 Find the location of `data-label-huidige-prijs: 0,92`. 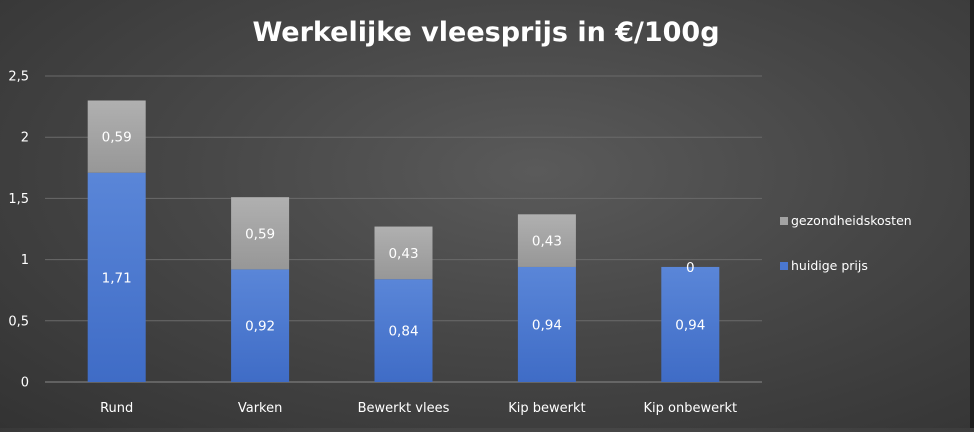

data-label-huidige-prijs: 0,92 is located at coordinates (260, 327).